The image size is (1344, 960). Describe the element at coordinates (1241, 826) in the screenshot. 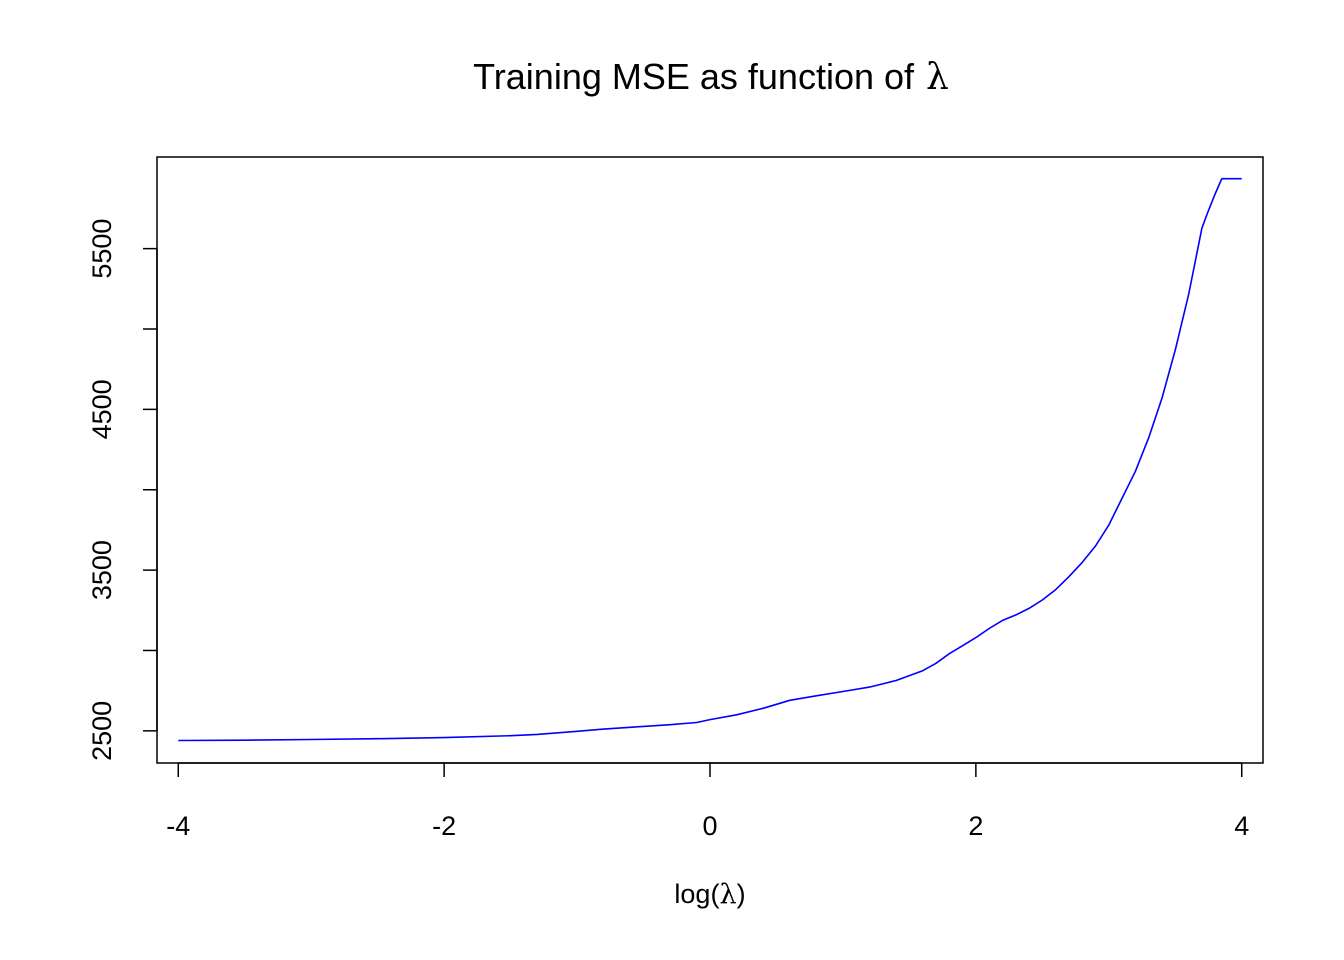

I see `x-tick-label: 4` at that location.